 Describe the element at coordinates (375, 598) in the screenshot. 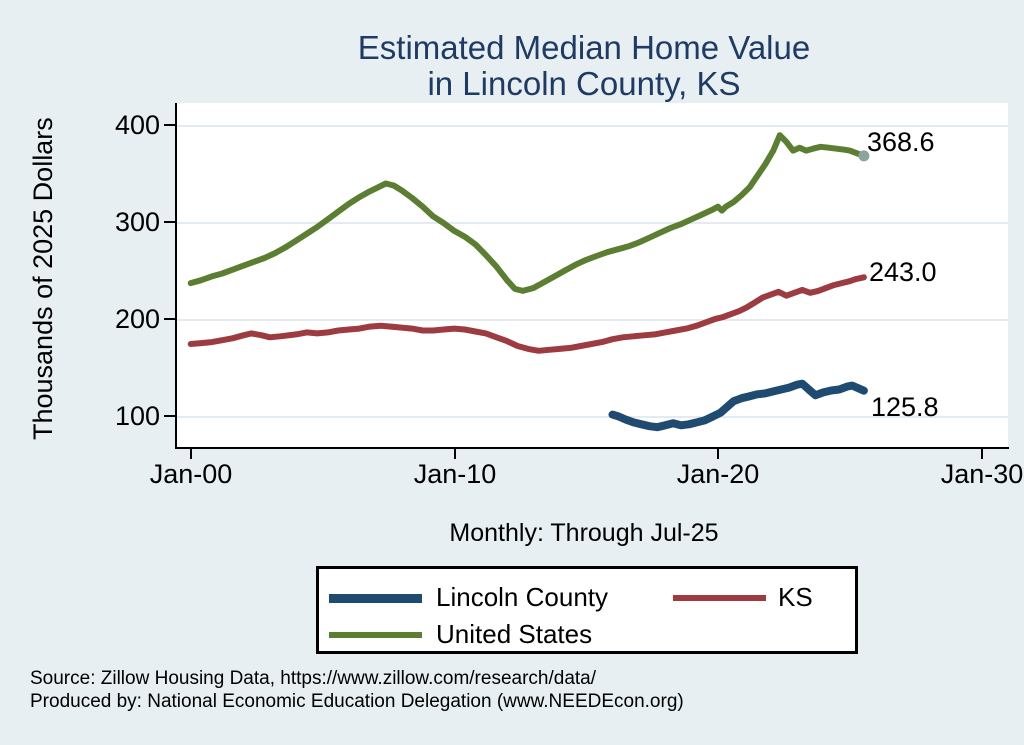

I see `legend-swatch-lincoln-county` at that location.